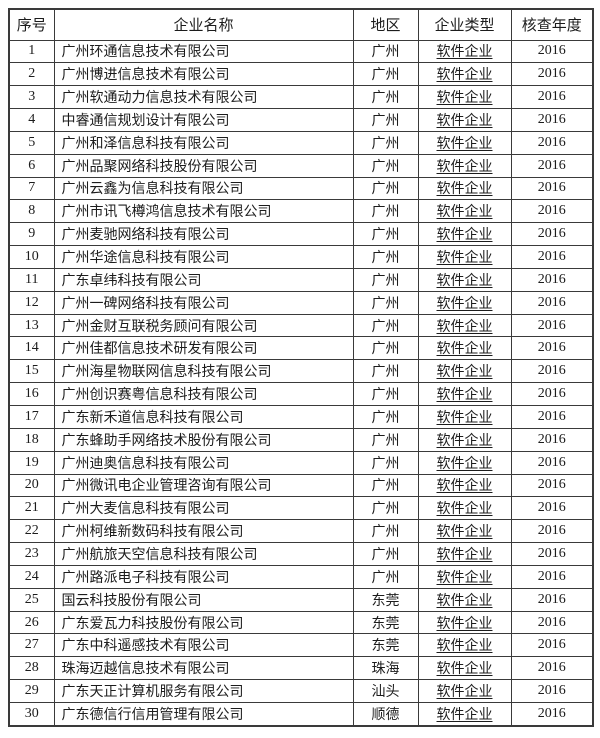 This screenshot has width=600, height=738. Describe the element at coordinates (301, 279) in the screenshot. I see `table-row: 11 广东卓纬科技有限公司 广州 软件企业 2016` at that location.